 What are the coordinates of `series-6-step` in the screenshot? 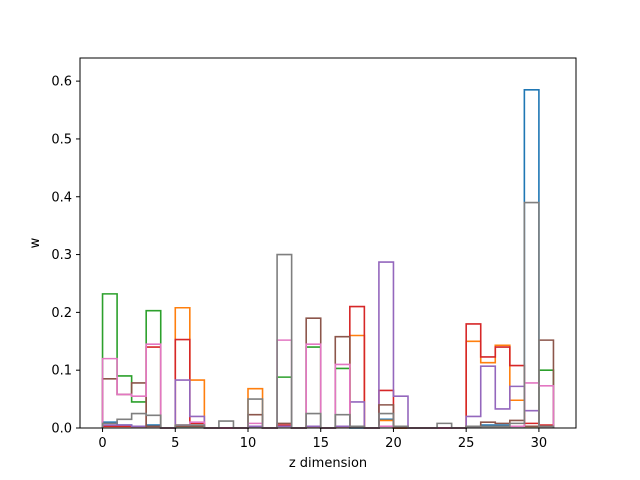 It's located at (328, 384).